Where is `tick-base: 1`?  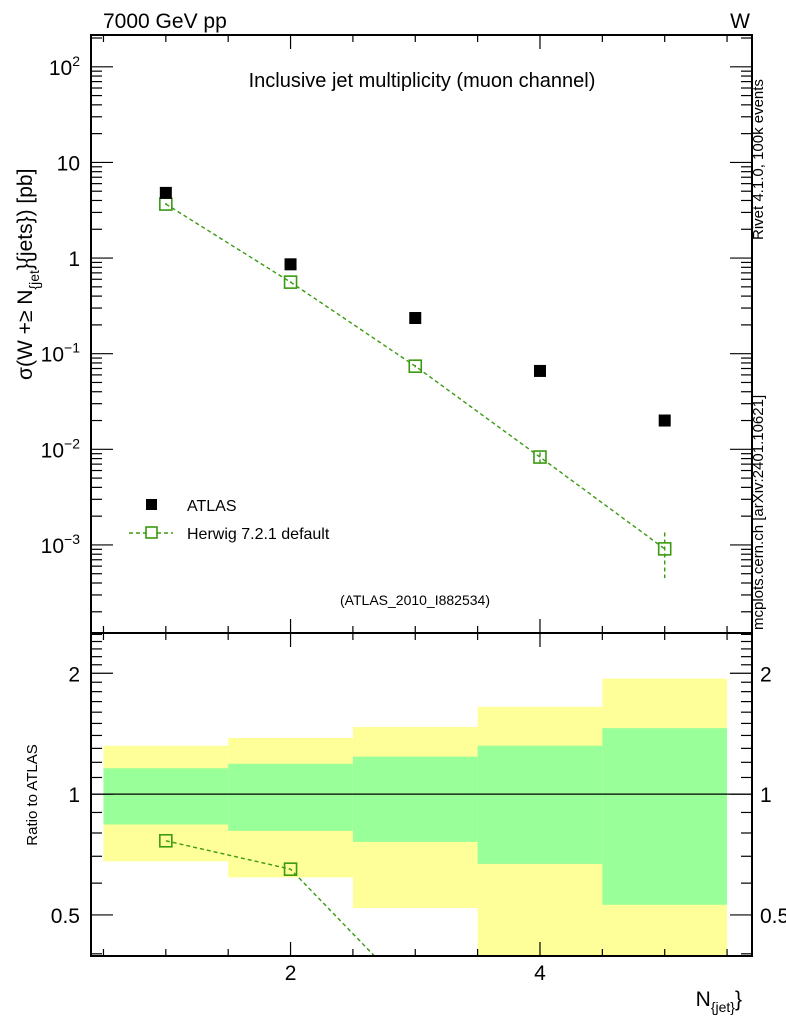 tick-base: 1 is located at coordinates (74, 259).